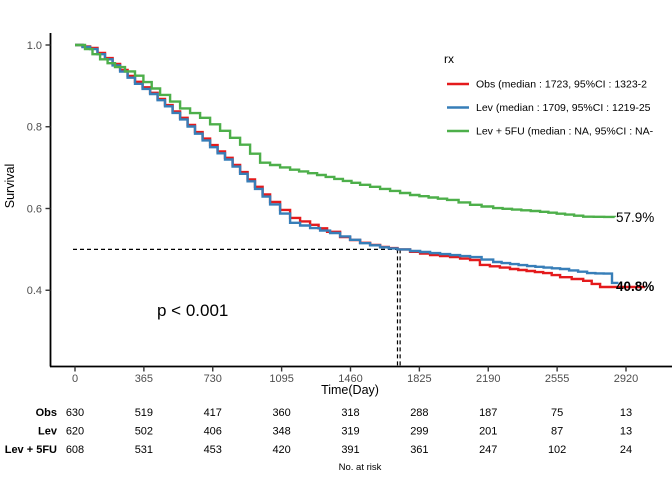  I want to click on y-axis-title: Survival, so click(10, 186).